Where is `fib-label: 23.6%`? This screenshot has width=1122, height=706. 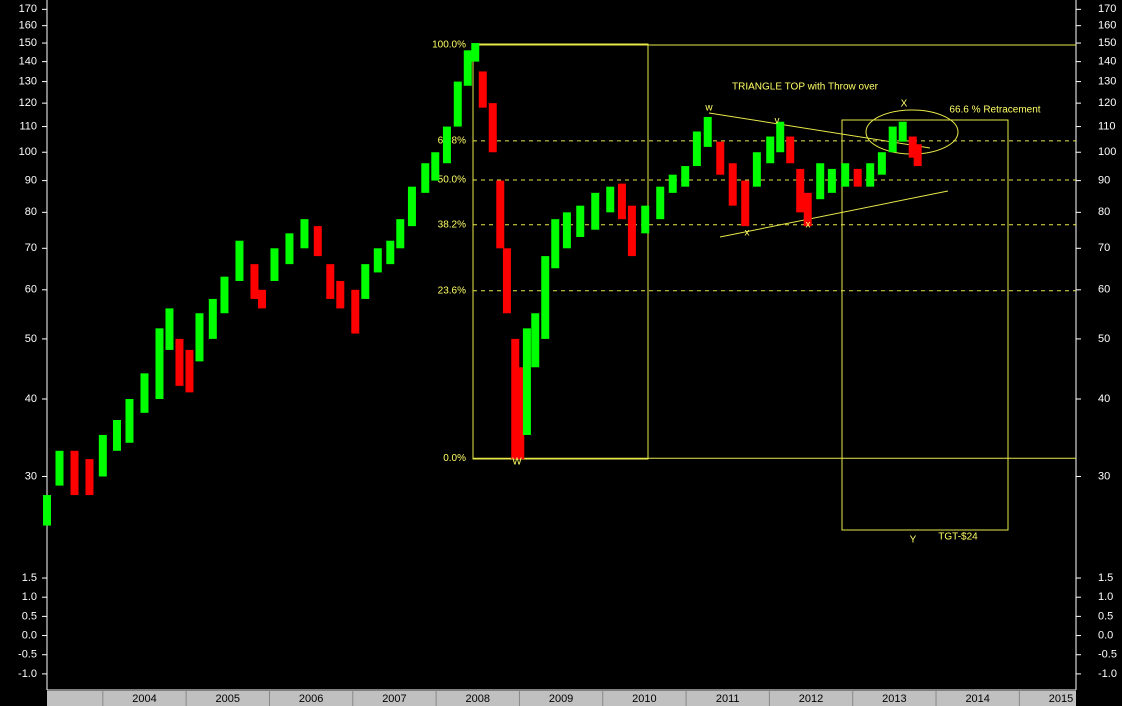 fib-label: 23.6% is located at coordinates (452, 290).